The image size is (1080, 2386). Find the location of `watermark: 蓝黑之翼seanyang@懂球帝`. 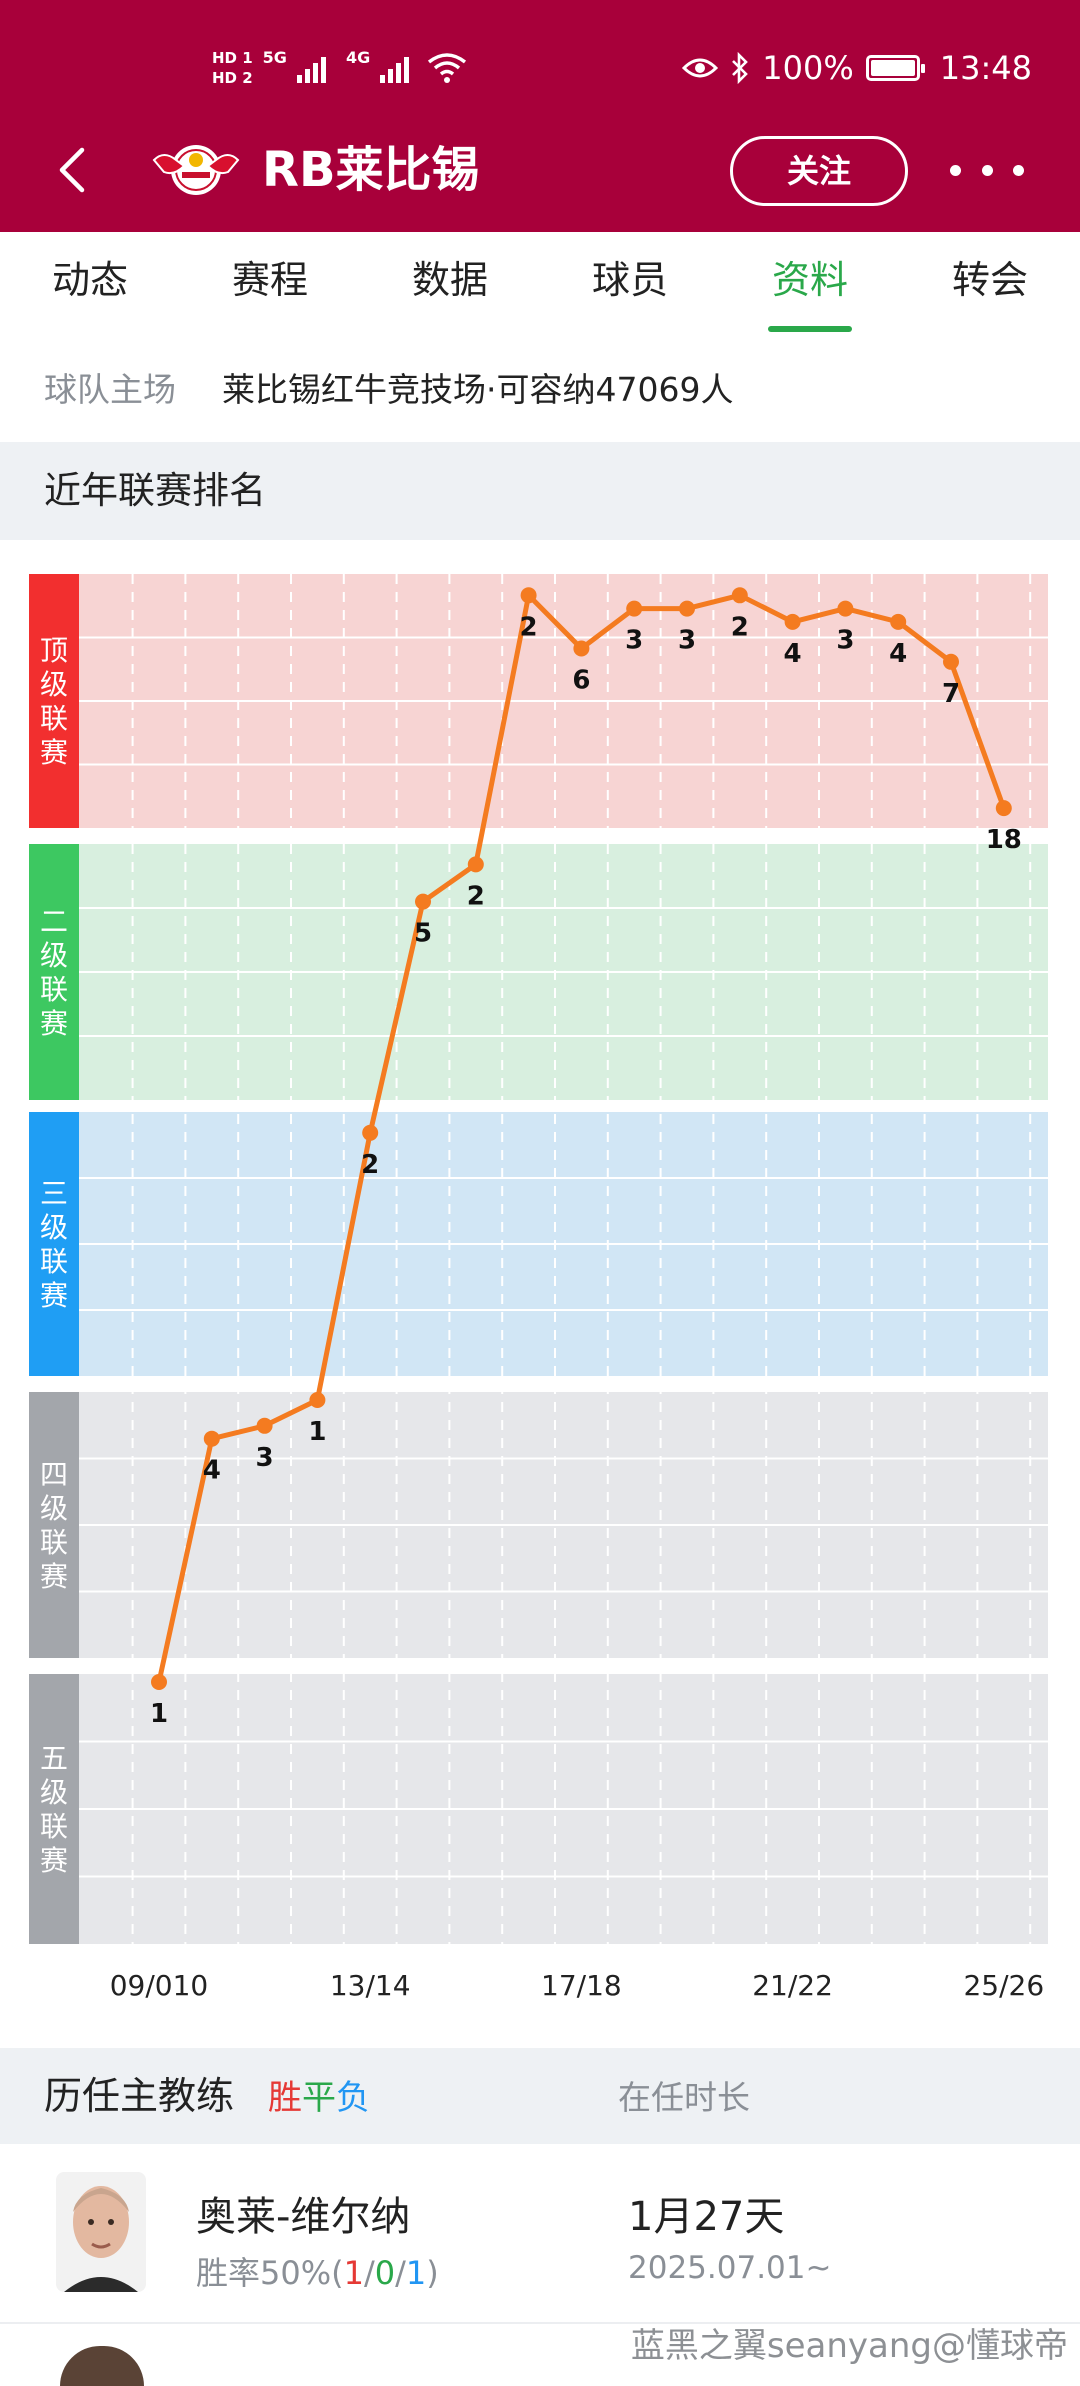

watermark: 蓝黑之翼seanyang@懂球帝 is located at coordinates (849, 2346).